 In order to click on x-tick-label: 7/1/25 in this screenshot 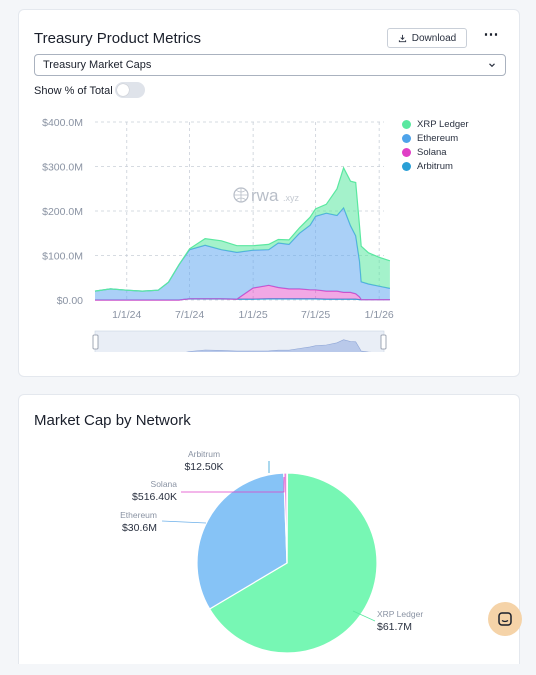, I will do `click(315, 315)`.